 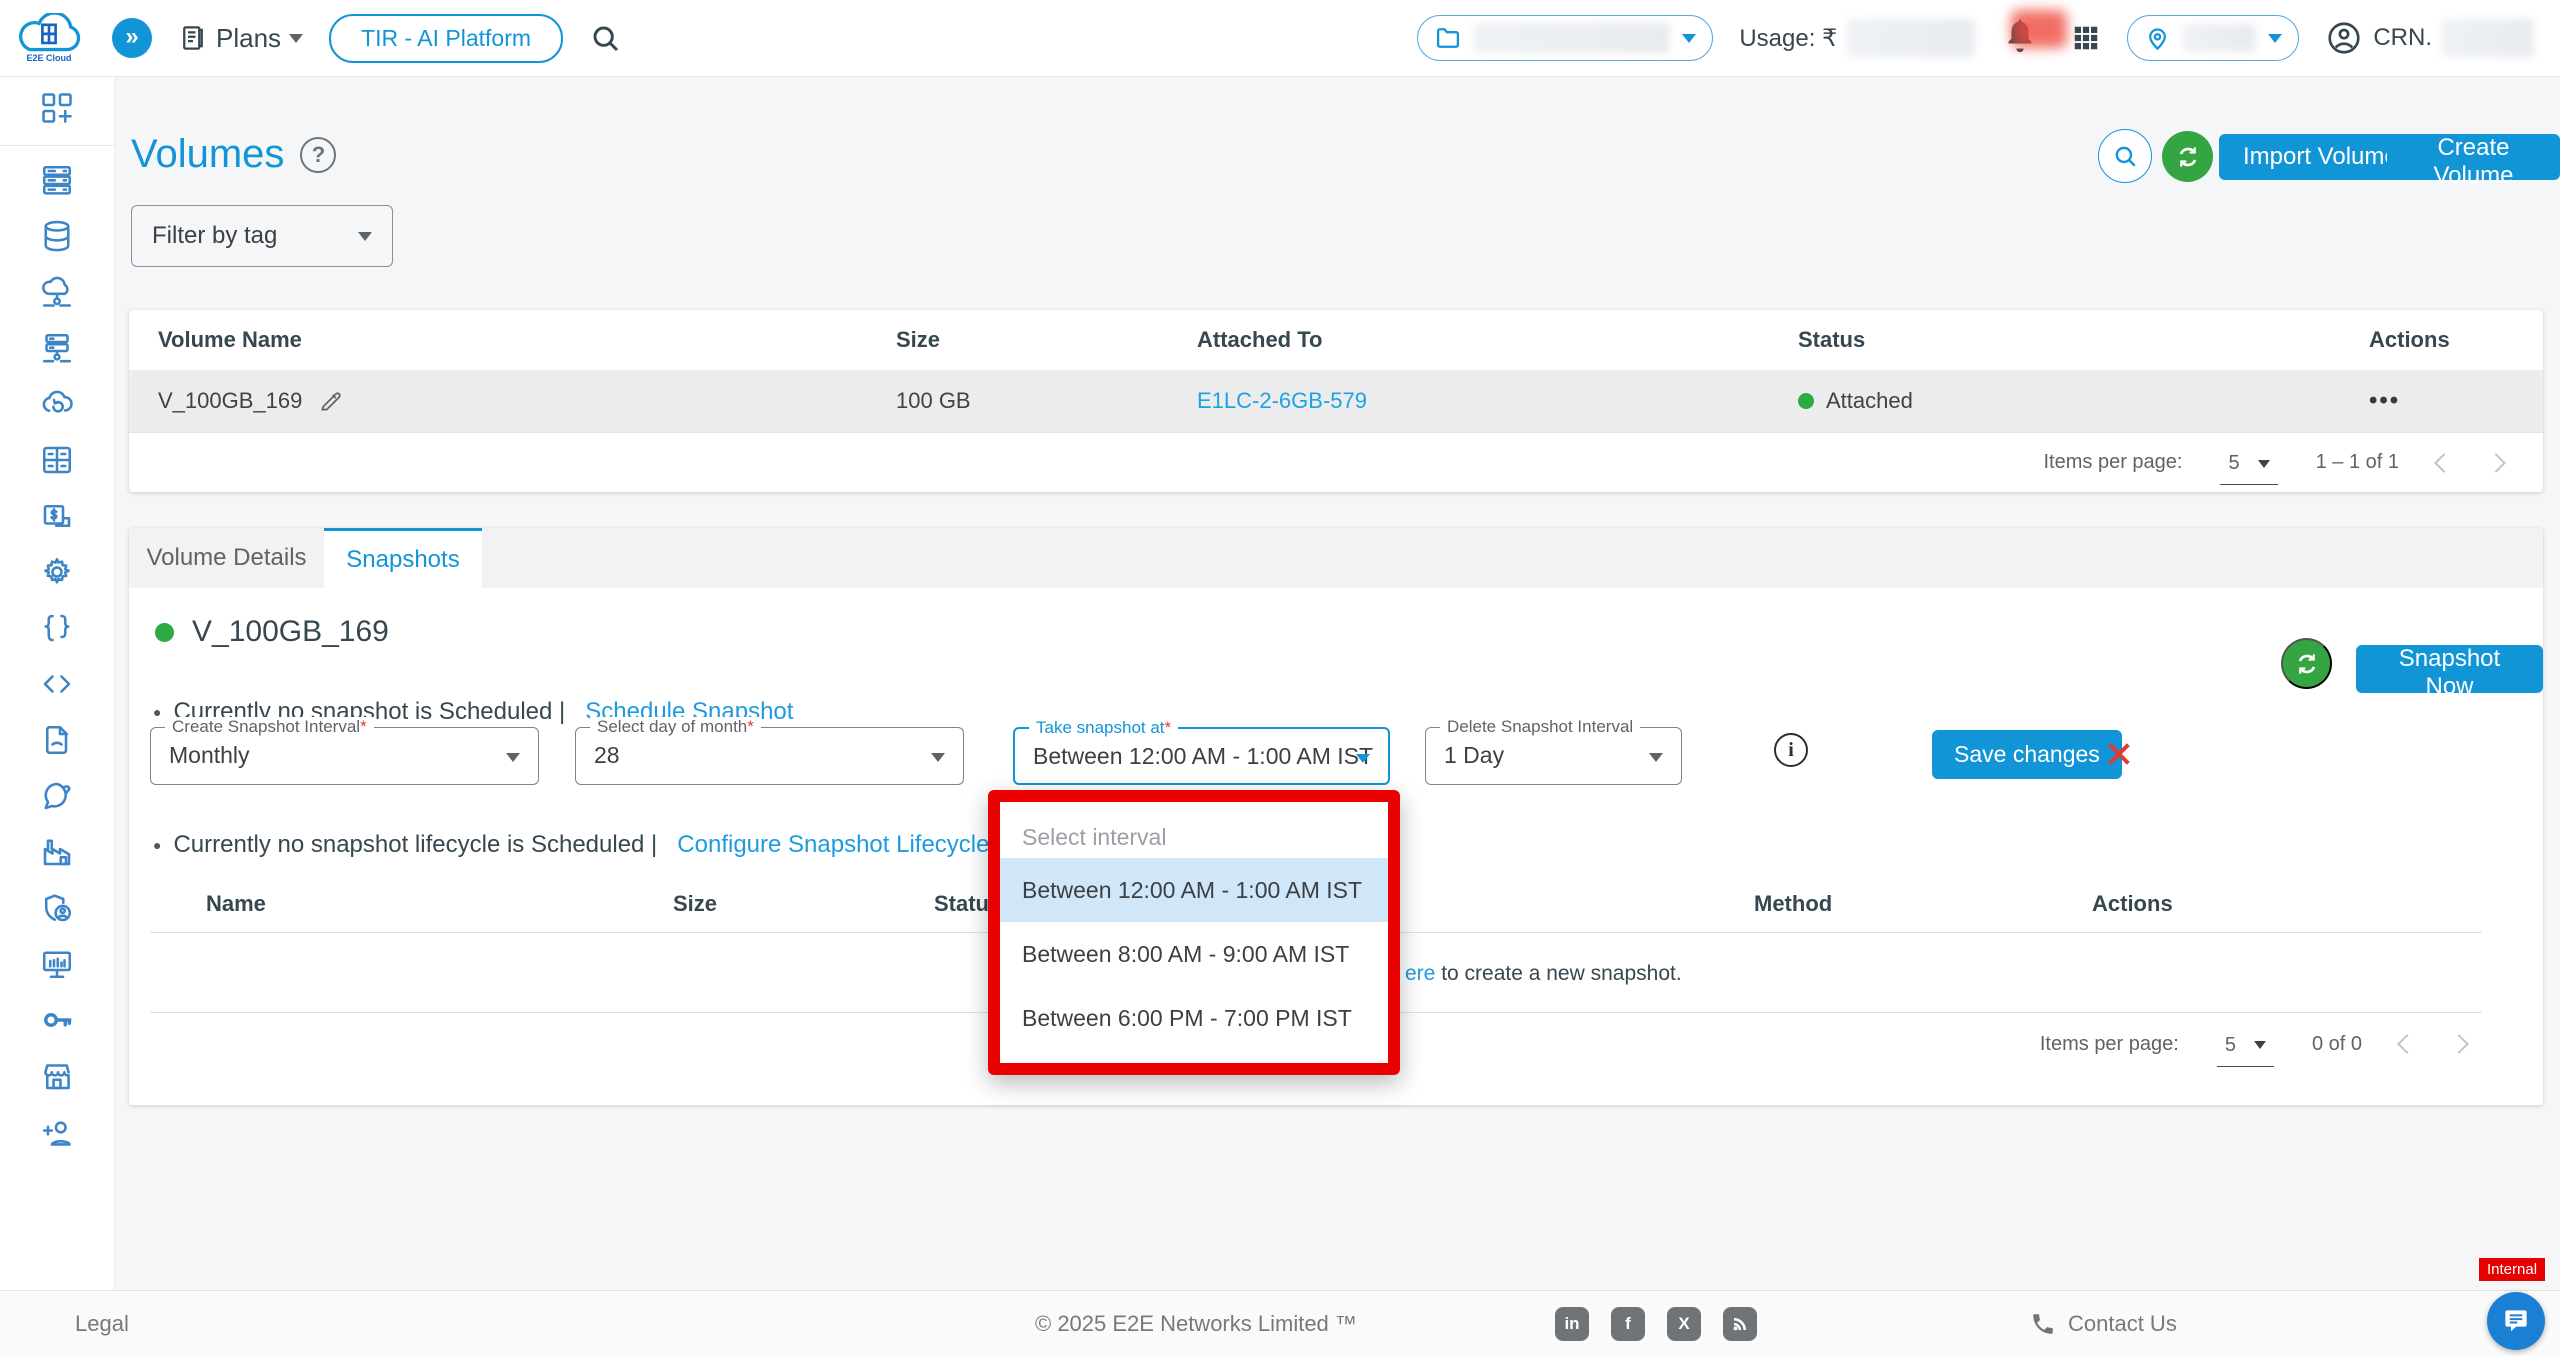 I want to click on account-menu: CRN., so click(x=2429, y=38).